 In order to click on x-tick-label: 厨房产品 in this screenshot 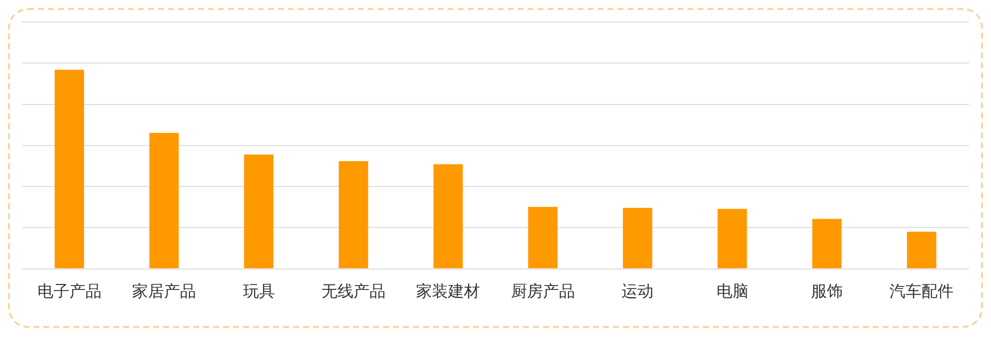, I will do `click(542, 291)`.